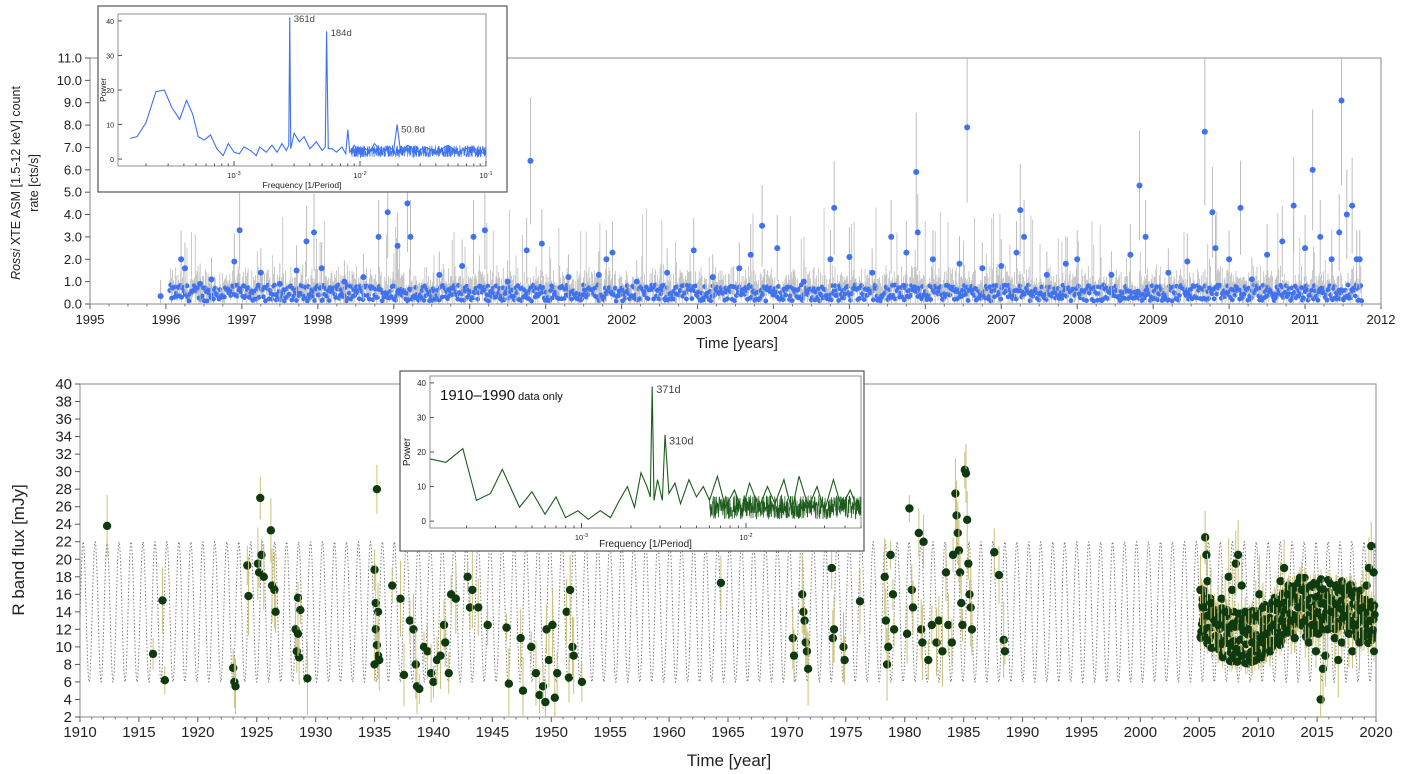 This screenshot has height=774, width=1408. What do you see at coordinates (73, 304) in the screenshot?
I see `top-y-tick-label: 0.0` at bounding box center [73, 304].